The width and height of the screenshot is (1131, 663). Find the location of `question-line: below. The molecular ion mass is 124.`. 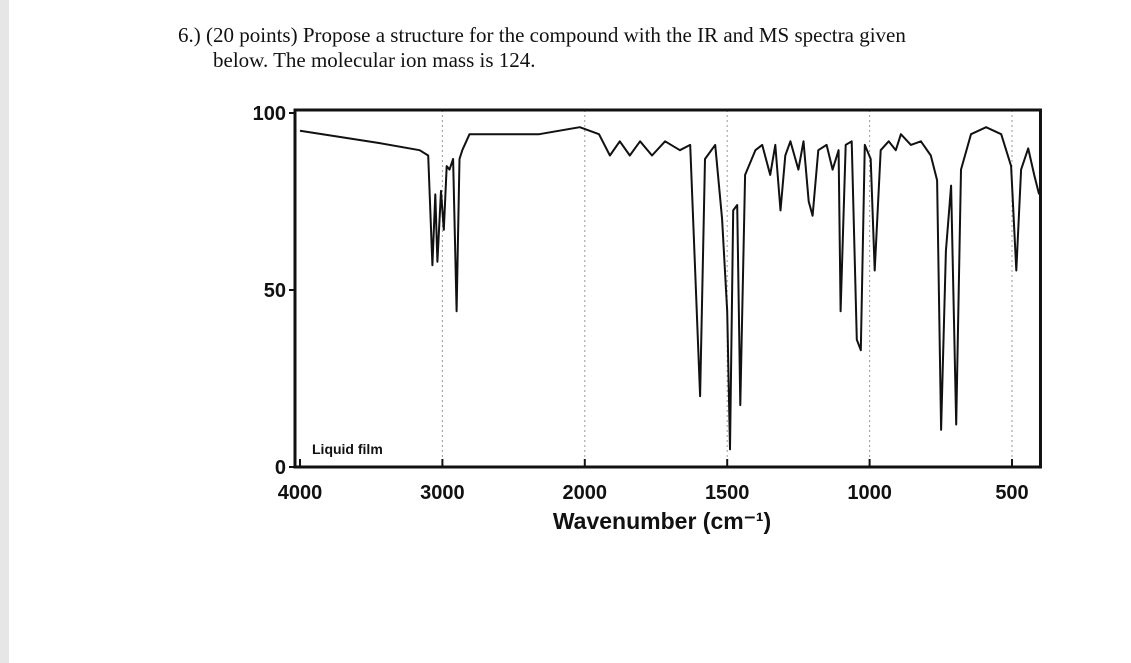

question-line: below. The molecular ion mass is 124. is located at coordinates (374, 60).